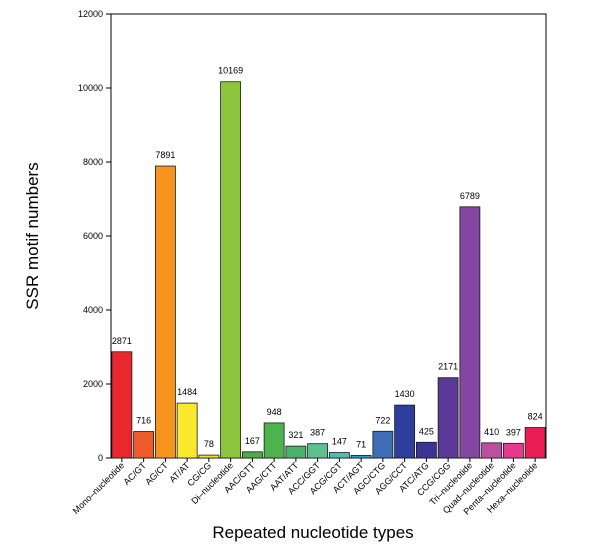 The height and width of the screenshot is (547, 589). I want to click on y-tick-label: 10000, so click(90, 88).